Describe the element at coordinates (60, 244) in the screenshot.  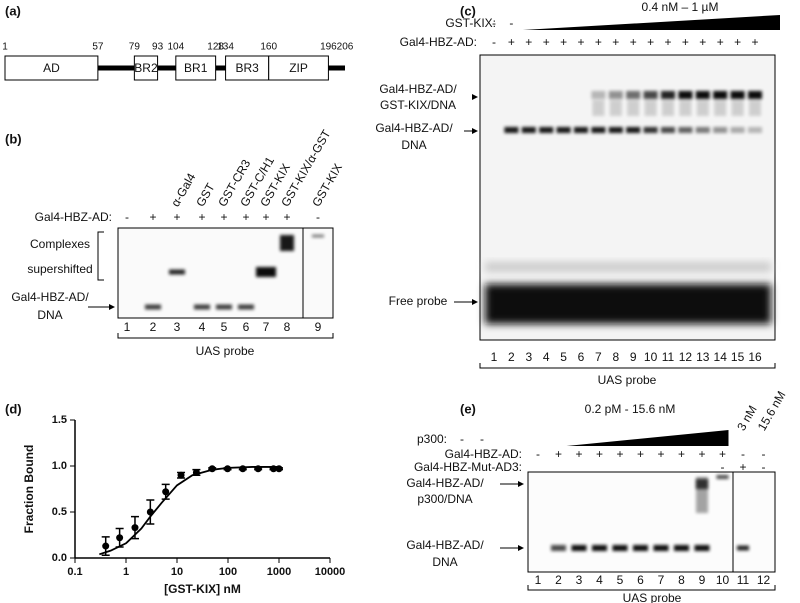
I see `annotation: Complexes` at that location.